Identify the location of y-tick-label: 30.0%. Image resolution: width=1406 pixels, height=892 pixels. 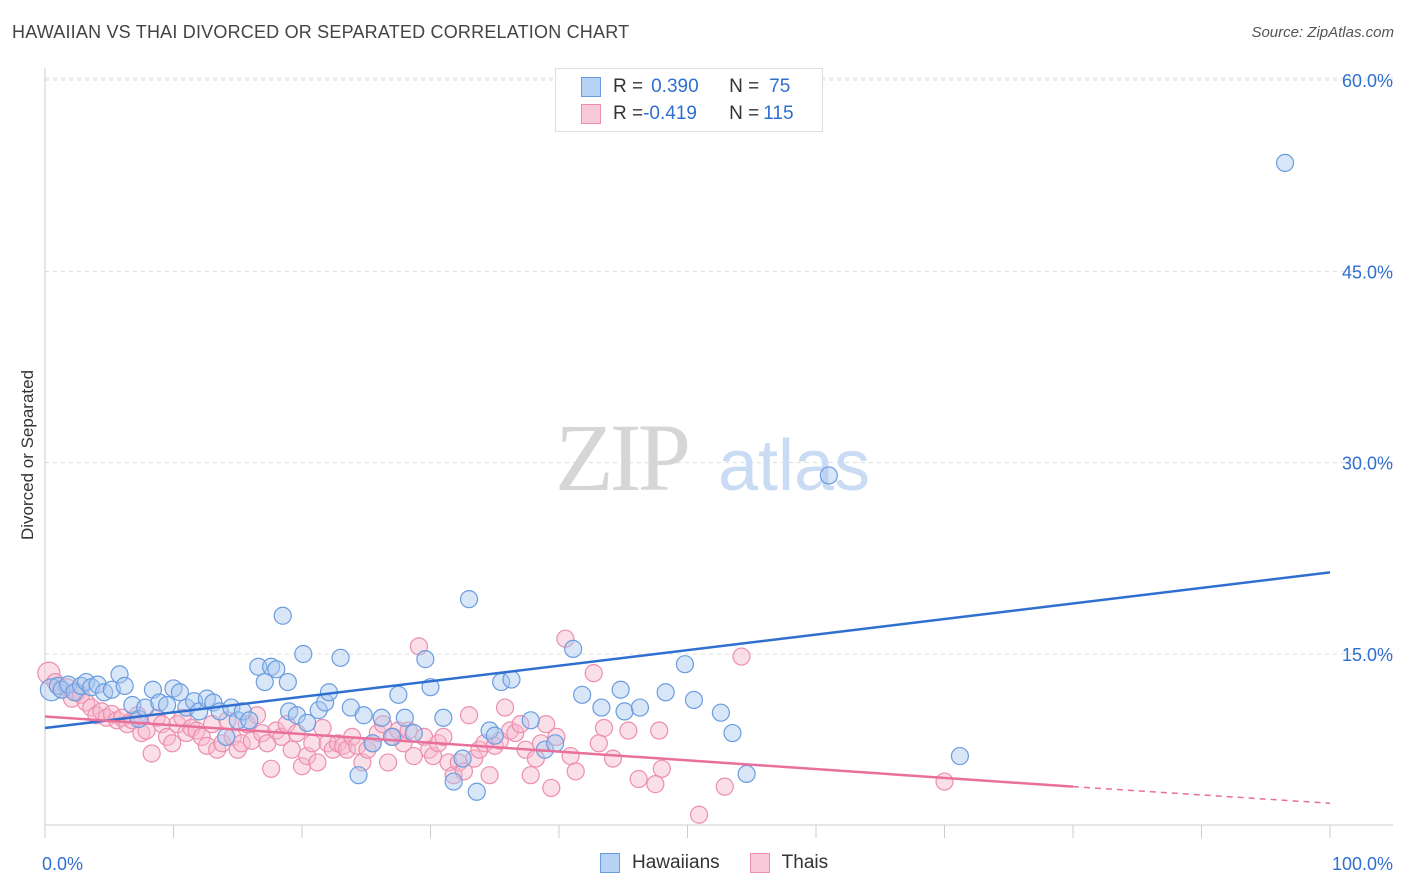
(1367, 464).